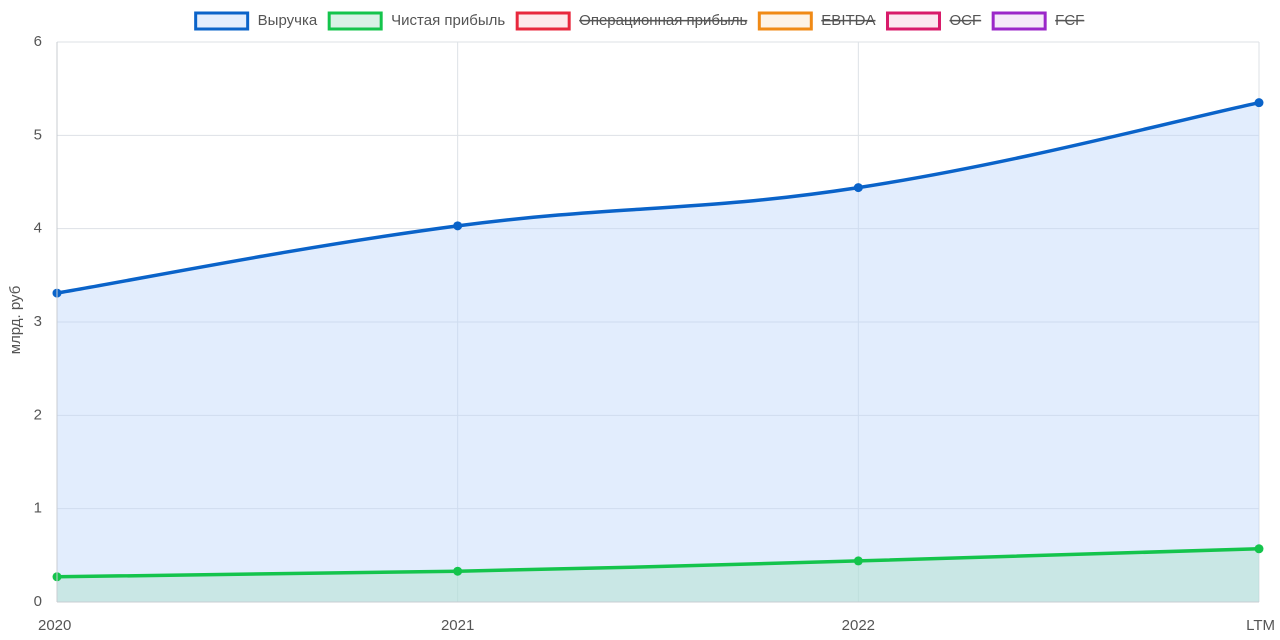 The height and width of the screenshot is (640, 1280). Describe the element at coordinates (15, 320) in the screenshot. I see `y-axis-label: млрд. руб` at that location.